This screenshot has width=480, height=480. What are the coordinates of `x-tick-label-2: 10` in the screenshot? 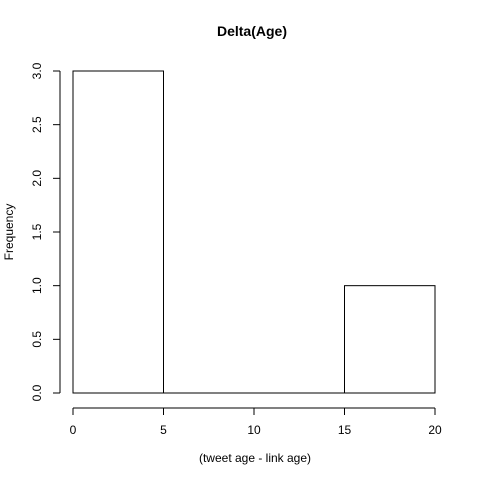 It's located at (254, 430).